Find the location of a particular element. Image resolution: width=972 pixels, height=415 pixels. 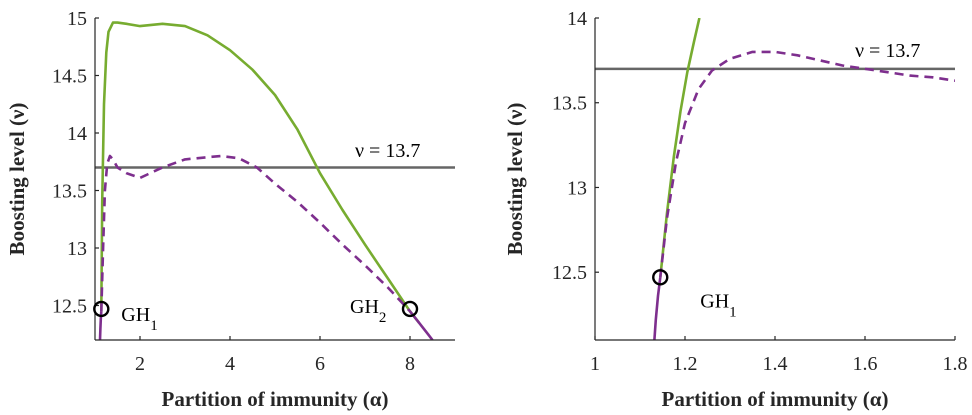

y-tick-label: 15 is located at coordinates (77, 19).